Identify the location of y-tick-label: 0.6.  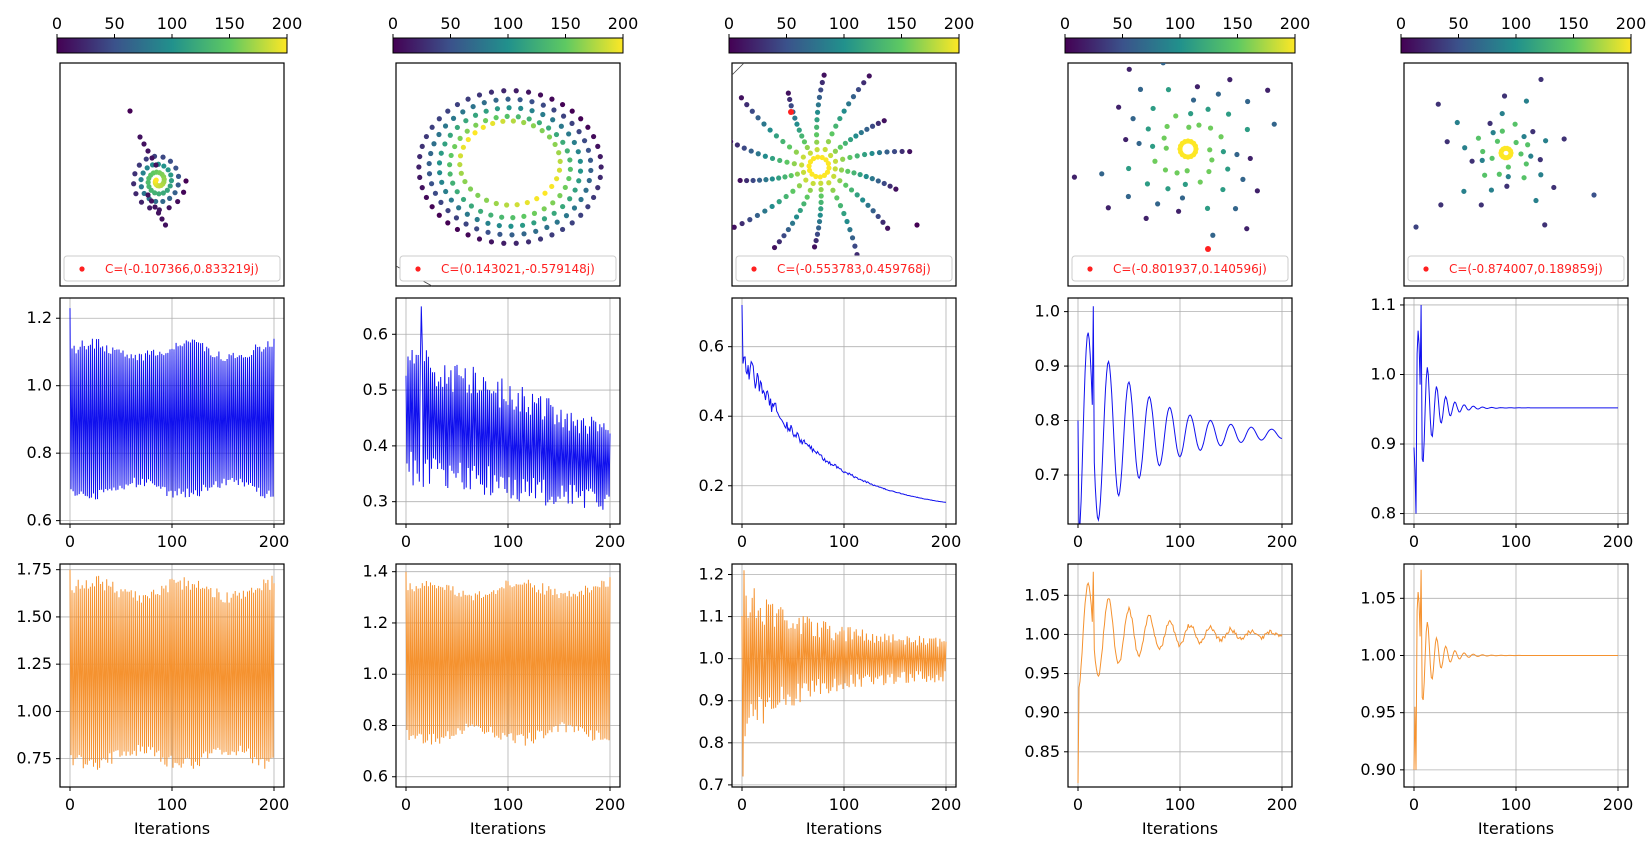
(711, 346).